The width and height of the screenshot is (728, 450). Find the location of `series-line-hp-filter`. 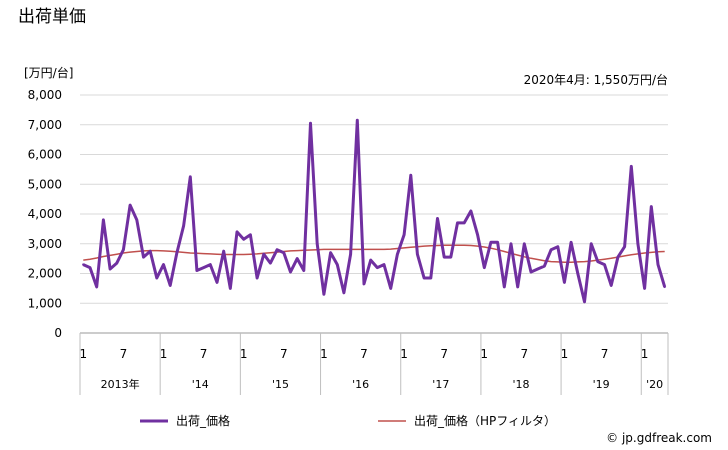

series-line-hp-filter is located at coordinates (374, 253).